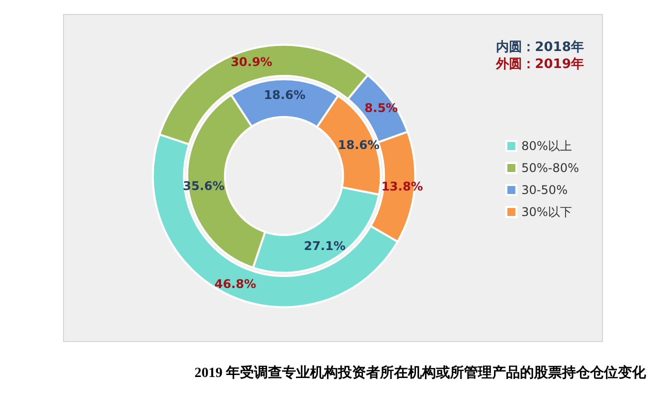  I want to click on data-label: 27.1%, so click(325, 245).